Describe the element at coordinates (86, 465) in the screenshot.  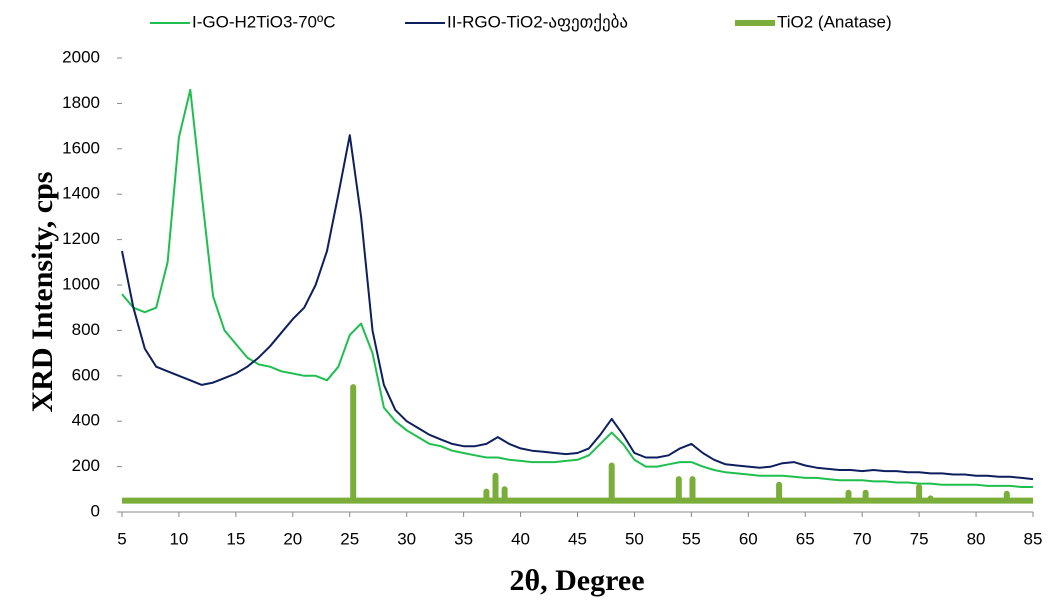
I see `y-tick-label: 200` at that location.